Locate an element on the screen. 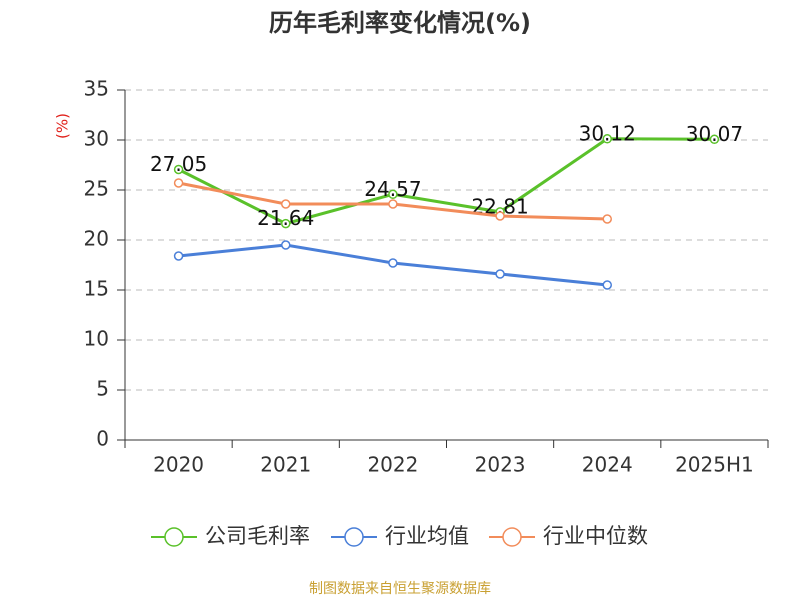 Image resolution: width=800 pixels, height=600 pixels. x-tick-label: 2025H1 is located at coordinates (714, 465).